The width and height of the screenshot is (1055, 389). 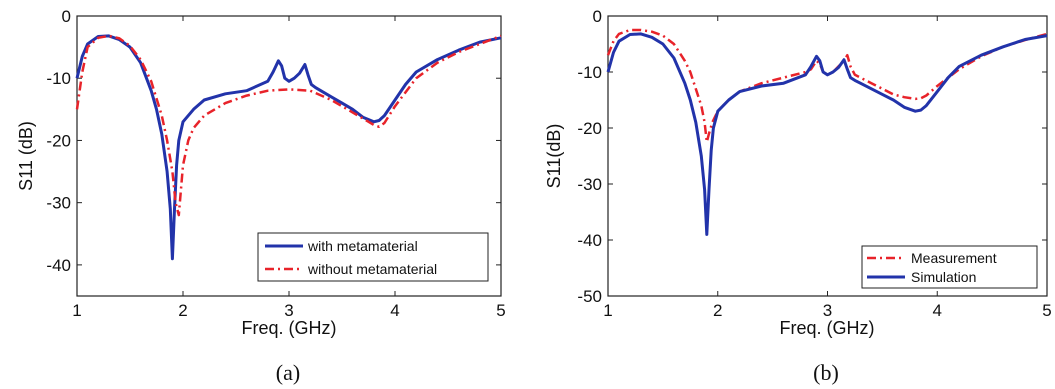 I want to click on y-tick-label: -50, so click(x=589, y=296).